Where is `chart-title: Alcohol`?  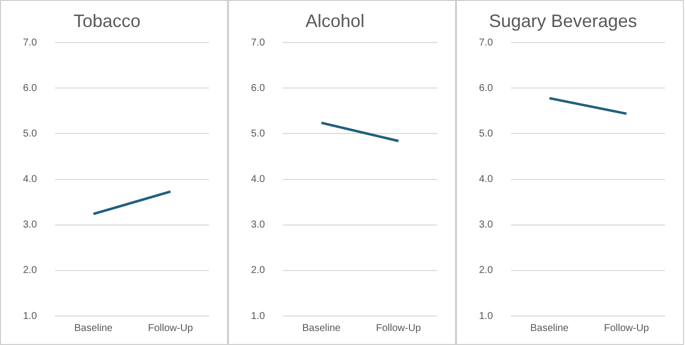 chart-title: Alcohol is located at coordinates (335, 20).